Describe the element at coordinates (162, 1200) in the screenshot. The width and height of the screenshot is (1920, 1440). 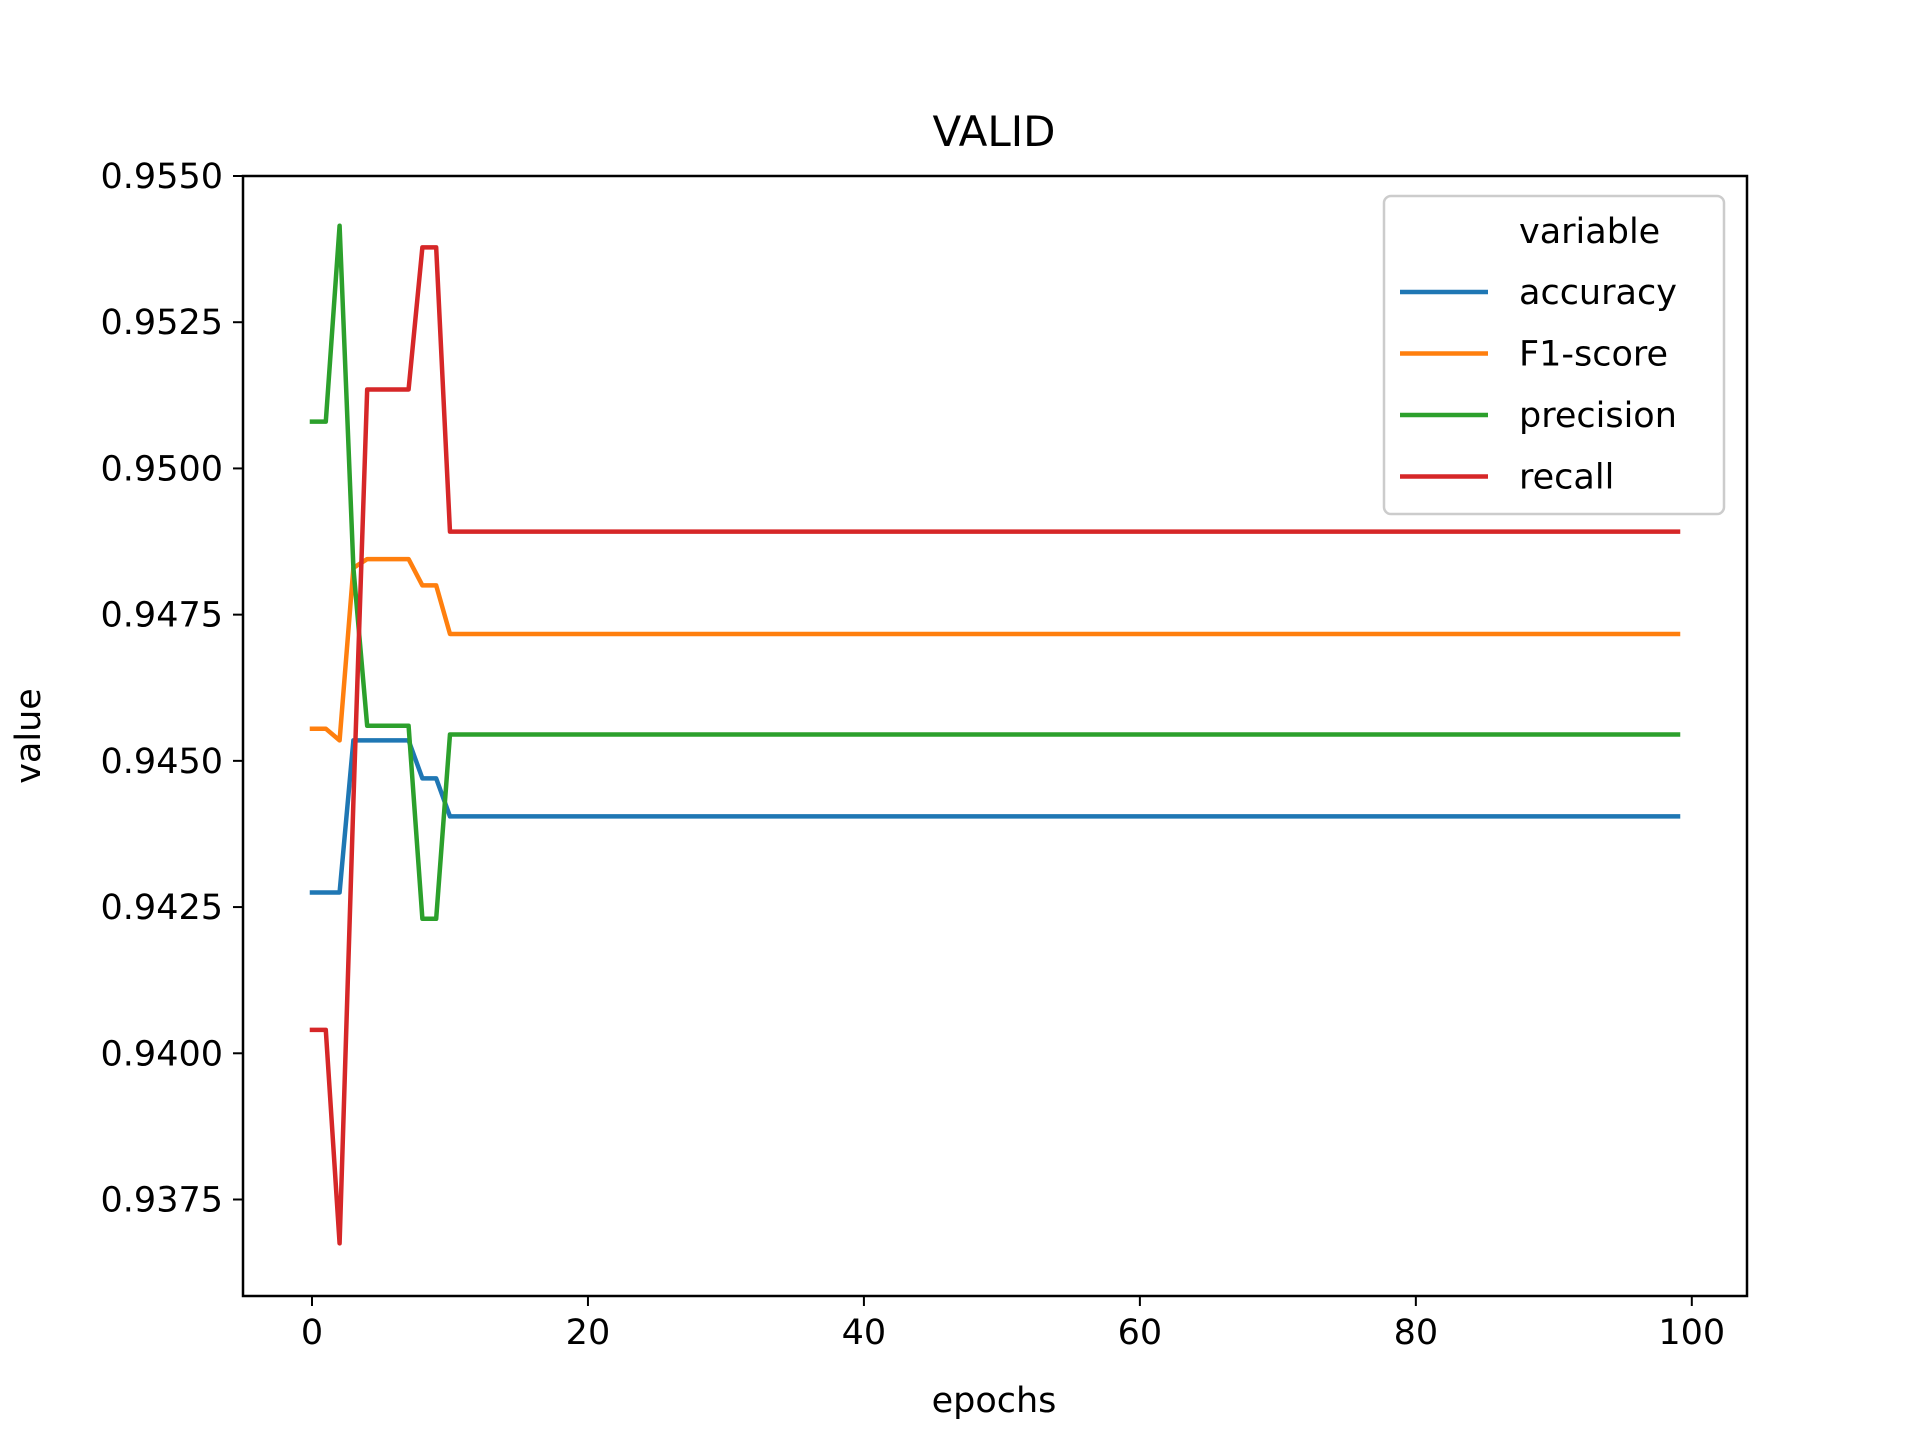
I see `y-tick-label: 0.9375` at that location.